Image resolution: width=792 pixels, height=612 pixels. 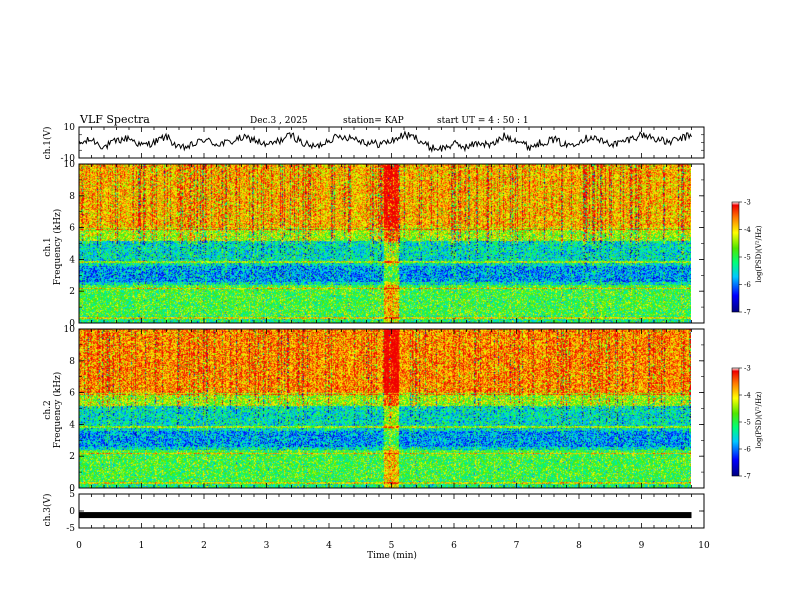 What do you see at coordinates (741, 423) in the screenshot?
I see `ch2-colorbar: -3 -4 -5 -6 -7` at bounding box center [741, 423].